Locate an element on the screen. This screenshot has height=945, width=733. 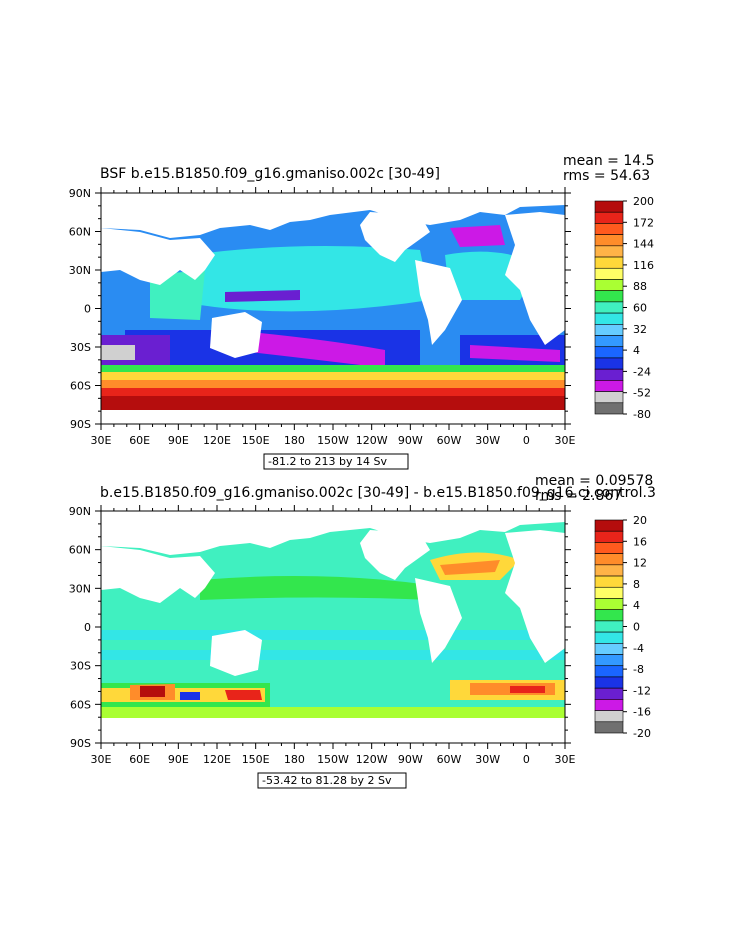
panel-2-tropical-band is located at coordinates (315, 588).